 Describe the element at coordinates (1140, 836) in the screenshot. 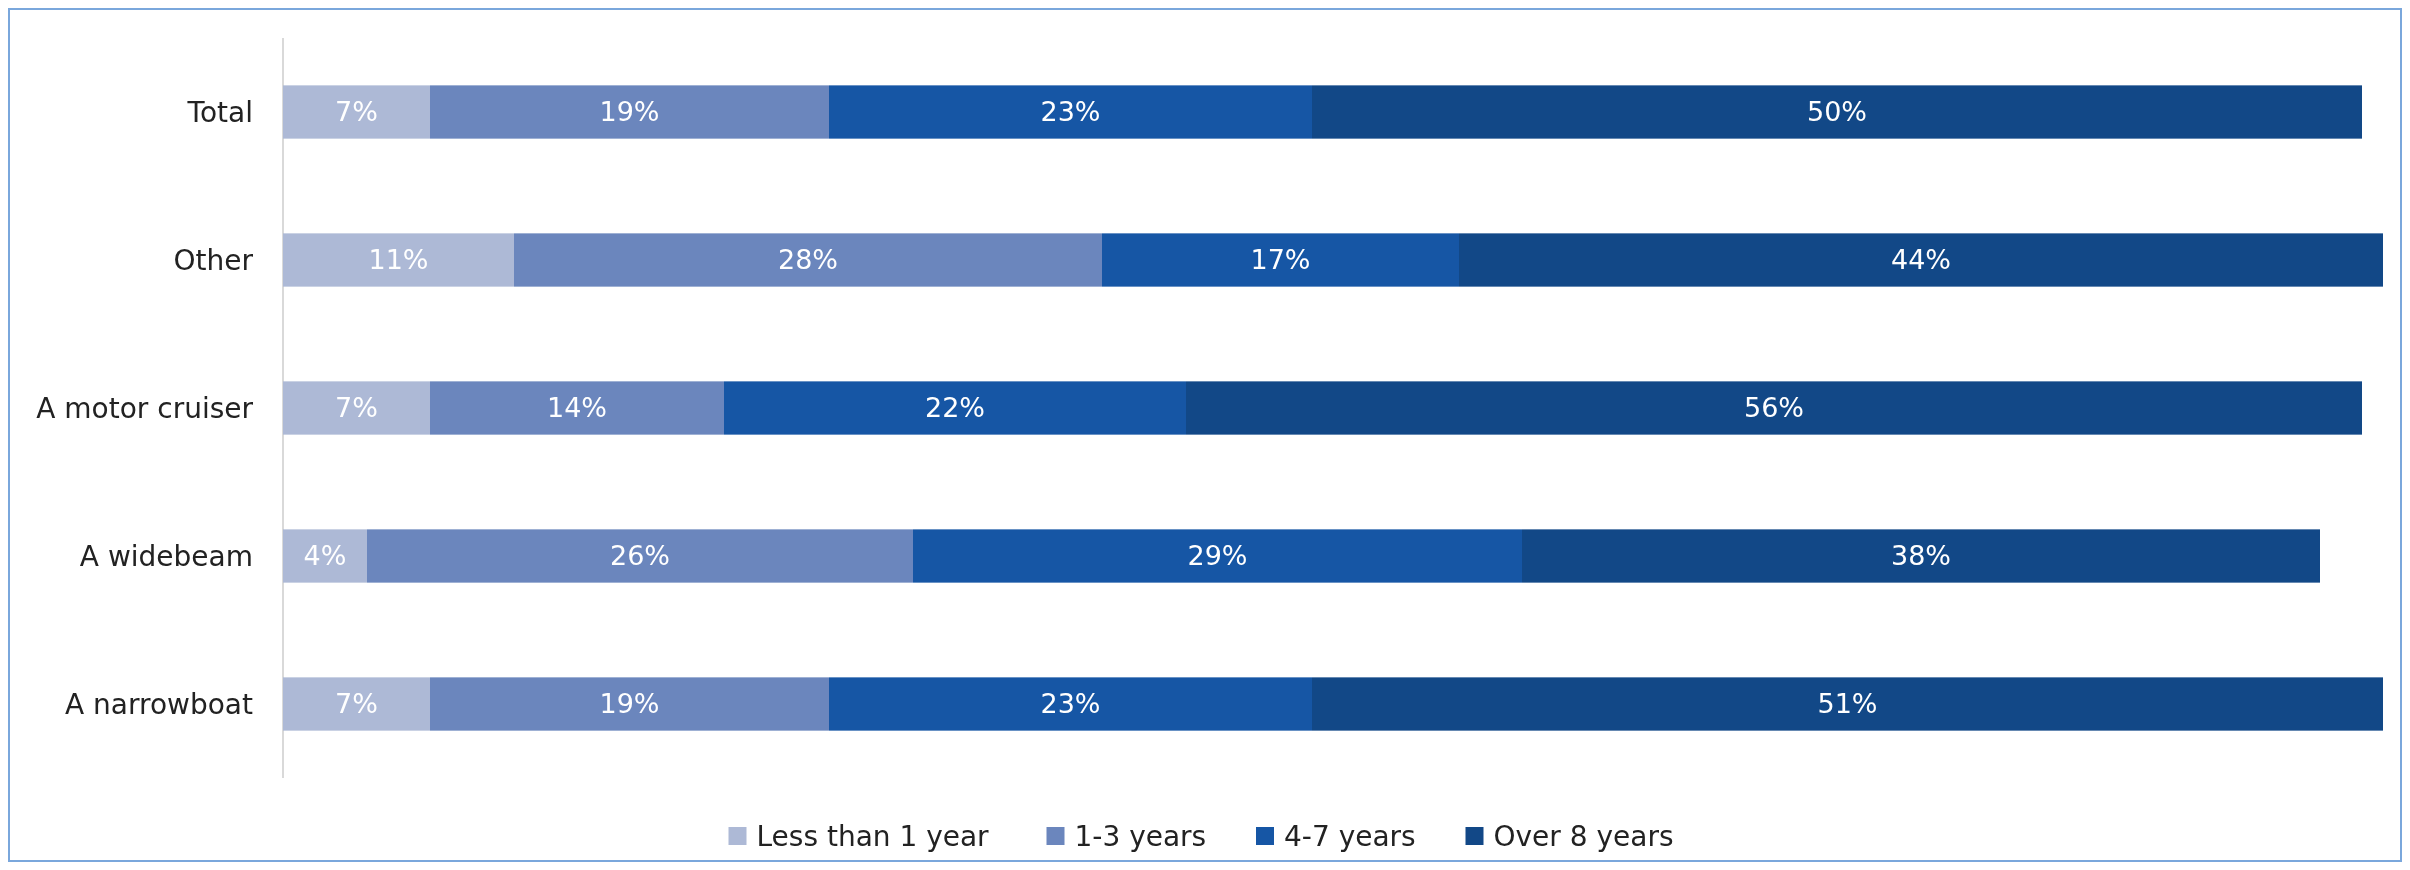

I see `legend-label: 1-3 years` at that location.